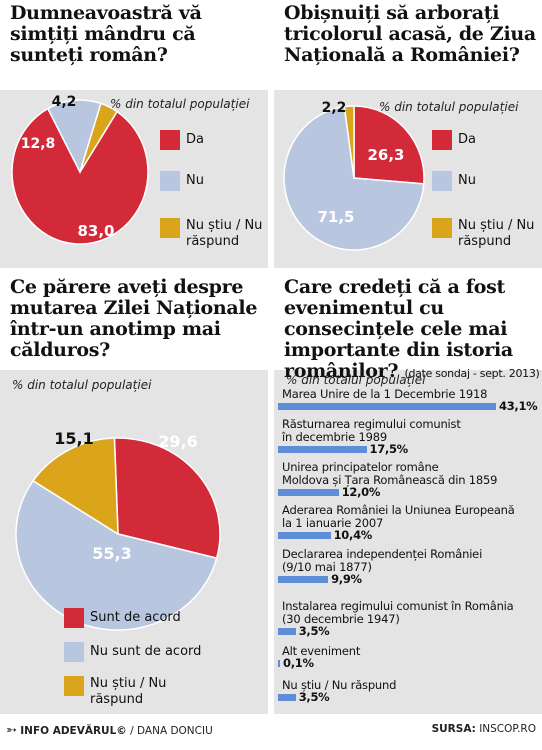  I want to click on bar-label-line: Alt eveniment, so click(321, 651).